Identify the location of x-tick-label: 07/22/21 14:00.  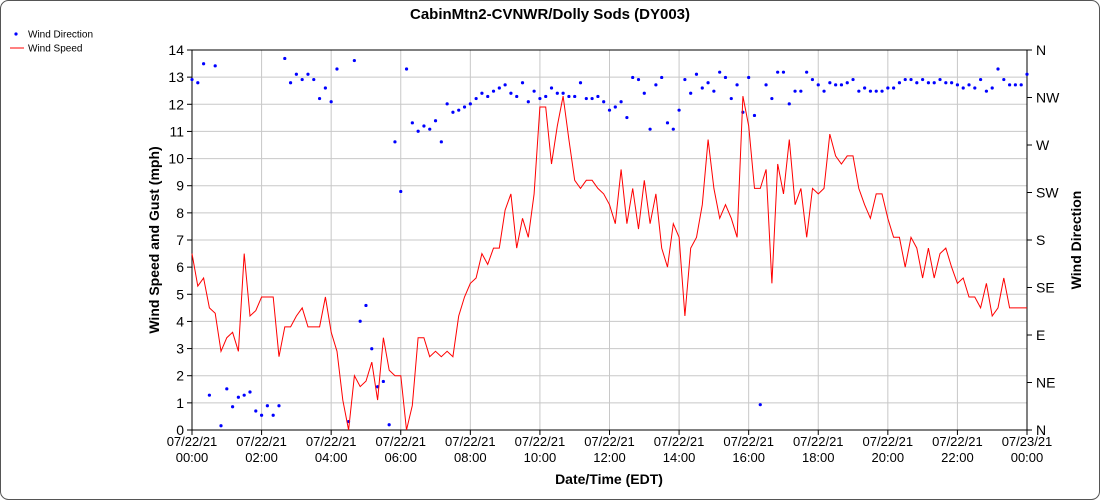
(679, 449).